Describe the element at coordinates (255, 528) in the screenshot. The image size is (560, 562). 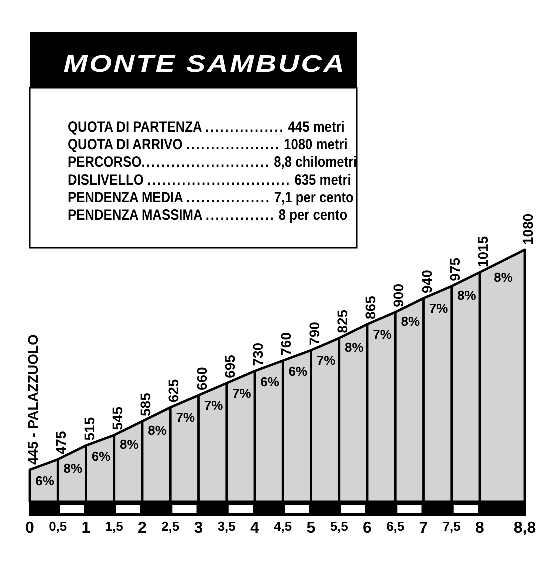
I see `x-tick-label: 4` at that location.